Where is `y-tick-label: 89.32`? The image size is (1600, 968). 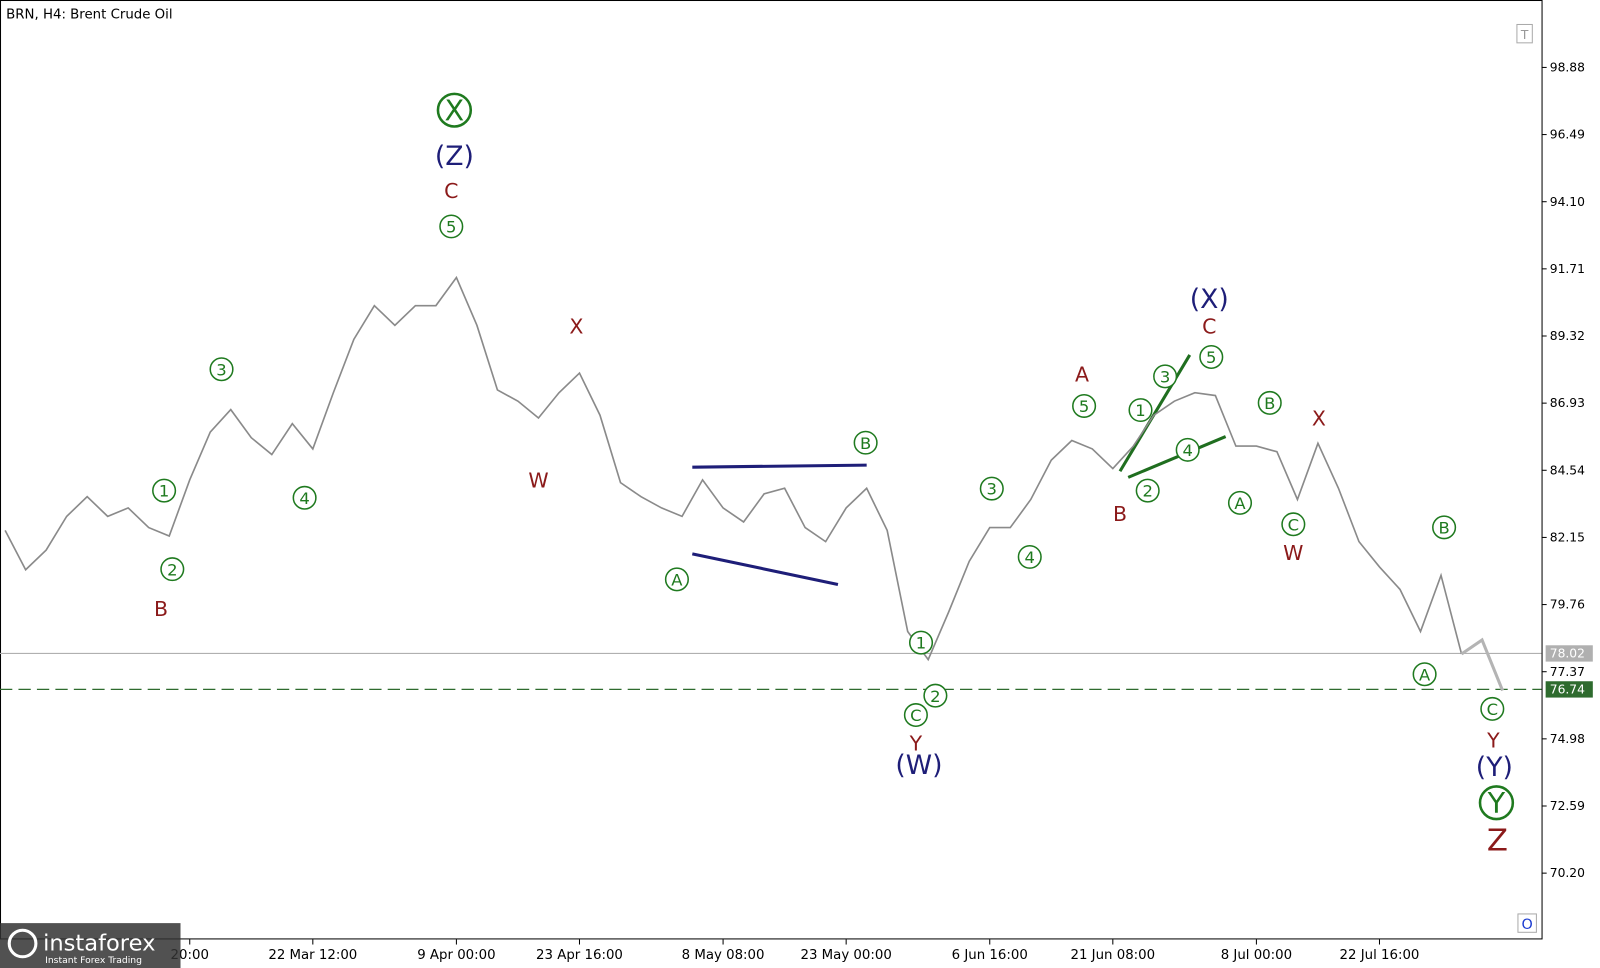 y-tick-label: 89.32 is located at coordinates (1567, 336).